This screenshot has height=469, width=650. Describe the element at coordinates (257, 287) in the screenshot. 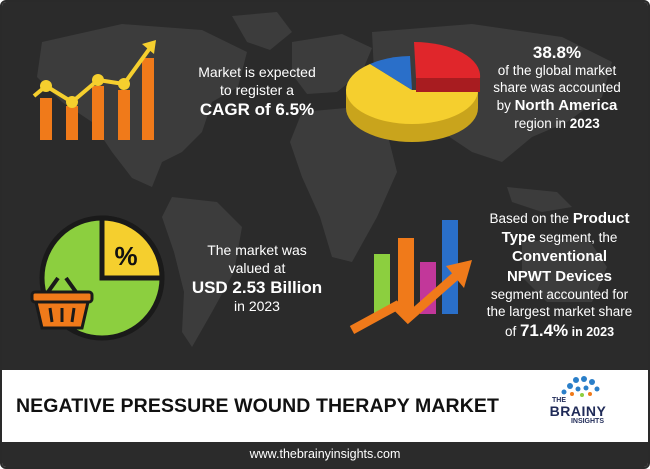

I see `stat-value-highlight: USD 2.53 Billion` at that location.